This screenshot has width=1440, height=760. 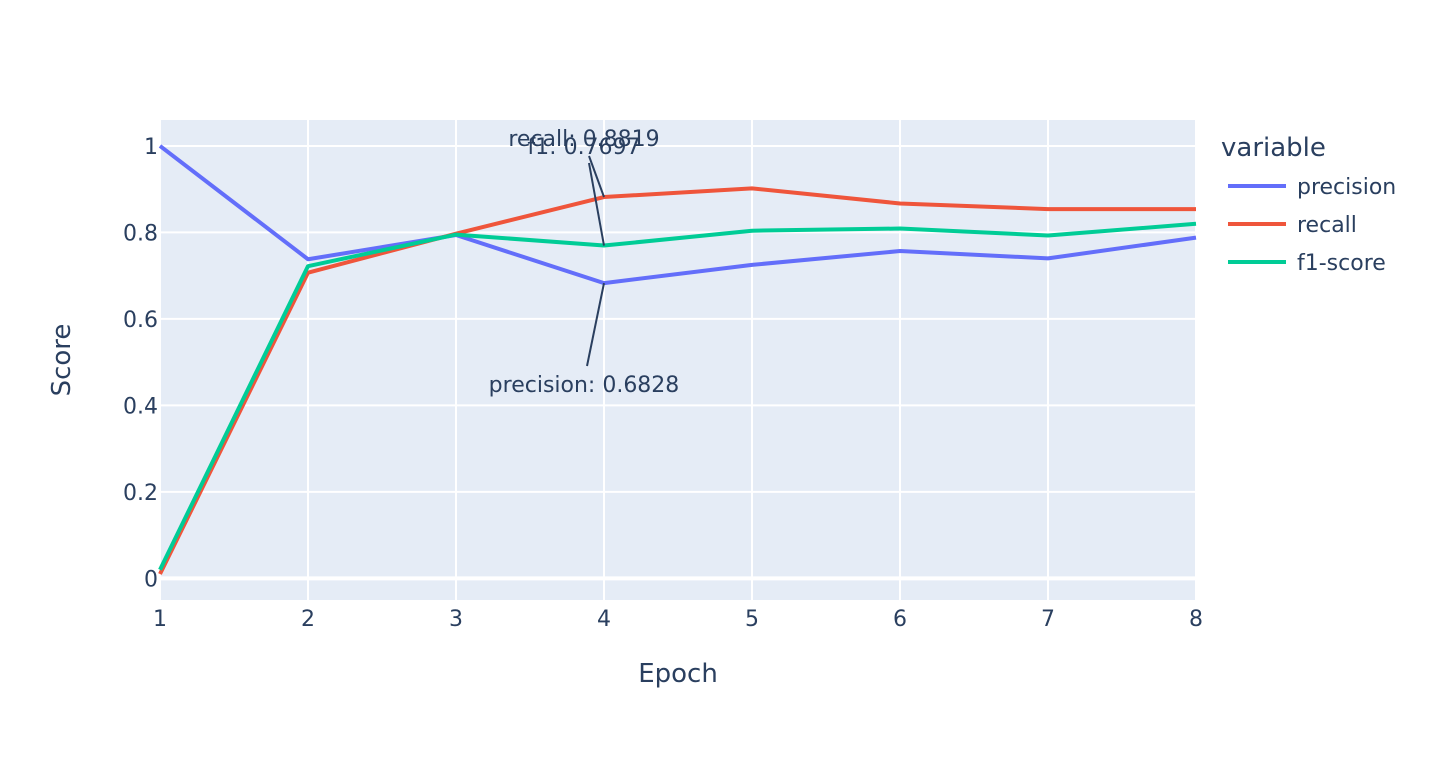 What do you see at coordinates (160, 619) in the screenshot?
I see `x-tick-label: 1` at bounding box center [160, 619].